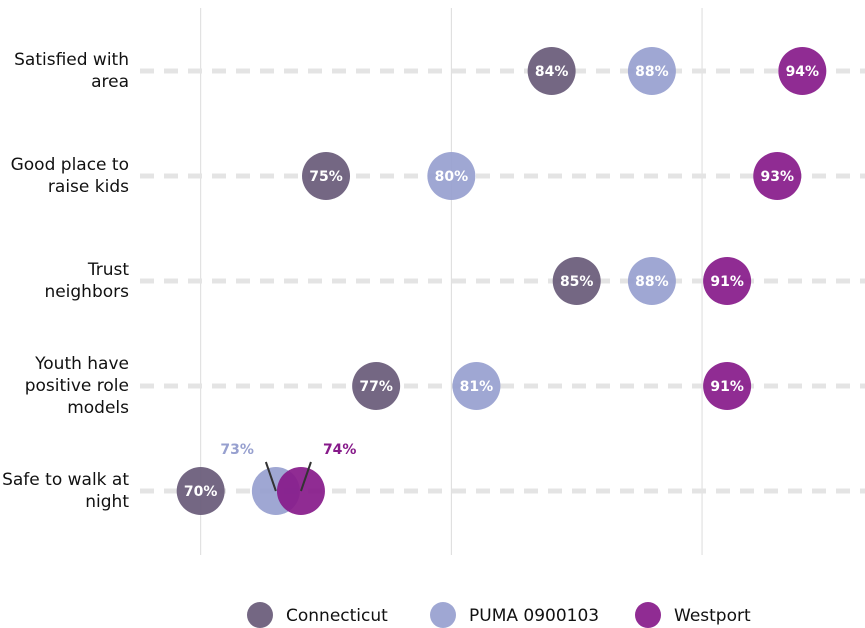  I want to click on value-label: 70%, so click(201, 492).